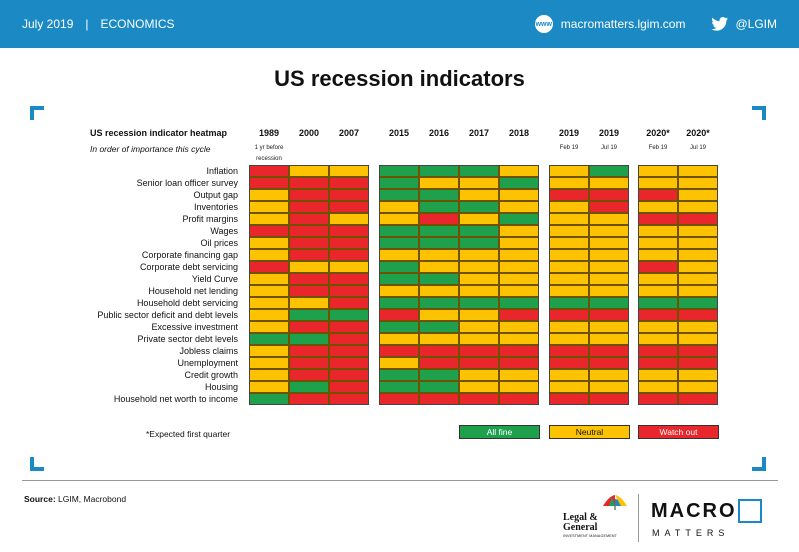 The image size is (799, 552). Describe the element at coordinates (214, 279) in the screenshot. I see `row-label: Yield Curve` at that location.